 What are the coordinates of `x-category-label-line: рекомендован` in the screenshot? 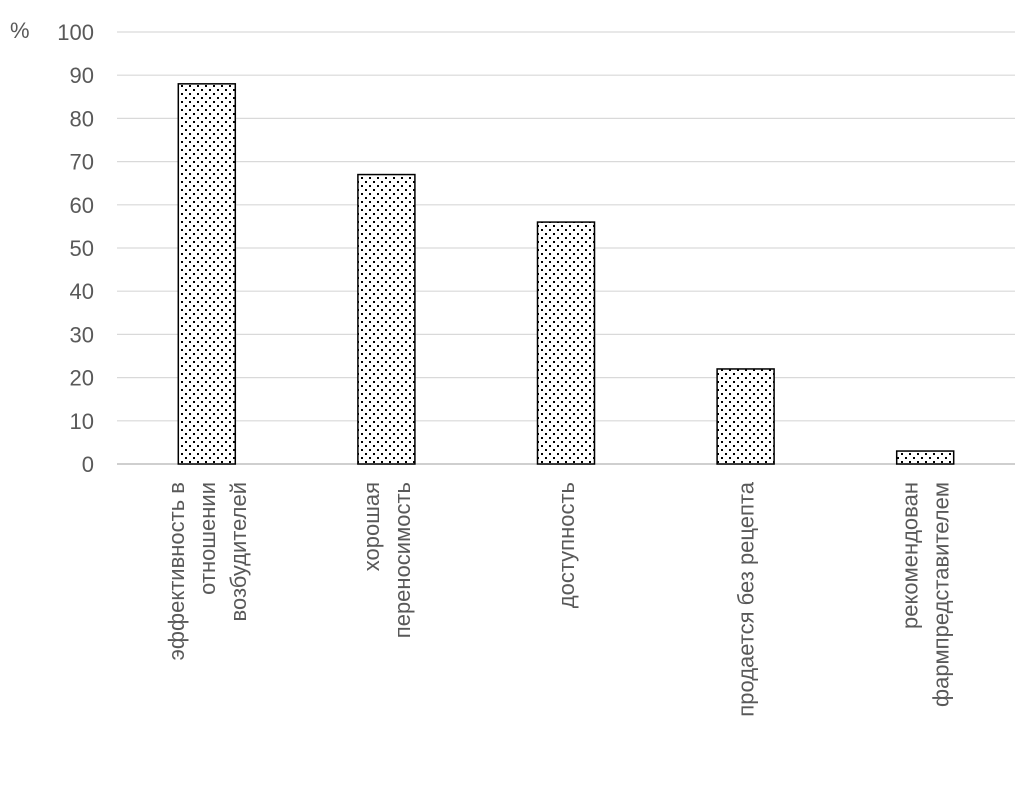 It's located at (910, 555).